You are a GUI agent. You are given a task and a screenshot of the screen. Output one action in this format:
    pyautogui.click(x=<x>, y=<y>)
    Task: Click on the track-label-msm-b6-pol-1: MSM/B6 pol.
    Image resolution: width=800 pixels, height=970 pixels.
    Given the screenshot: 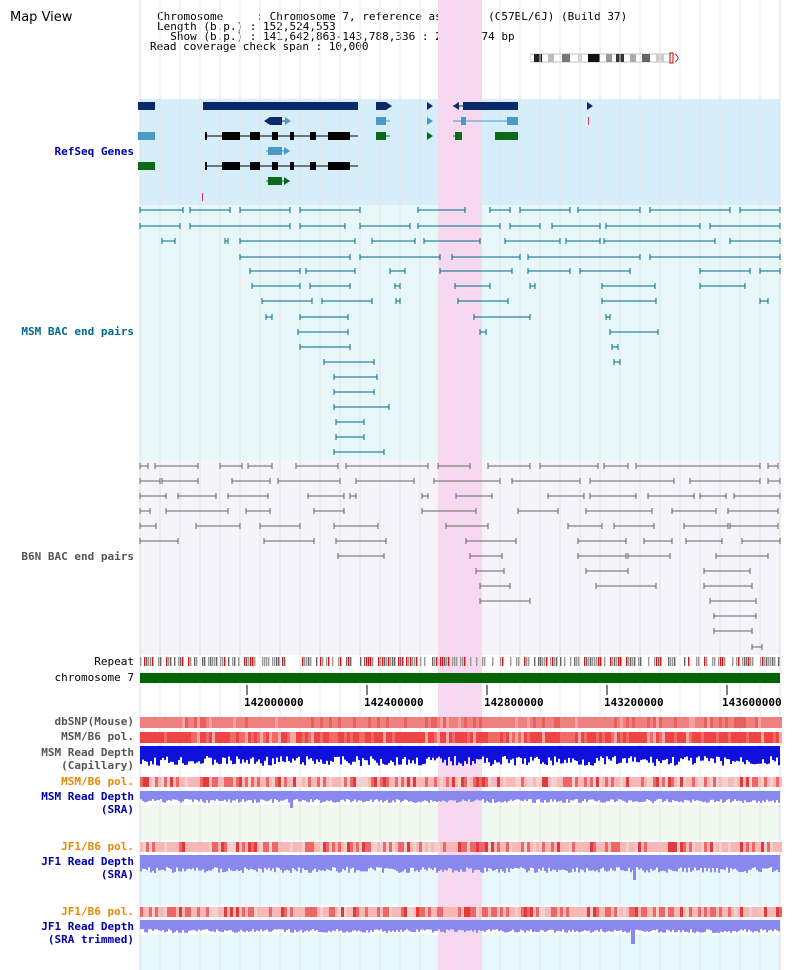 What is the action you would take?
    pyautogui.click(x=97, y=736)
    